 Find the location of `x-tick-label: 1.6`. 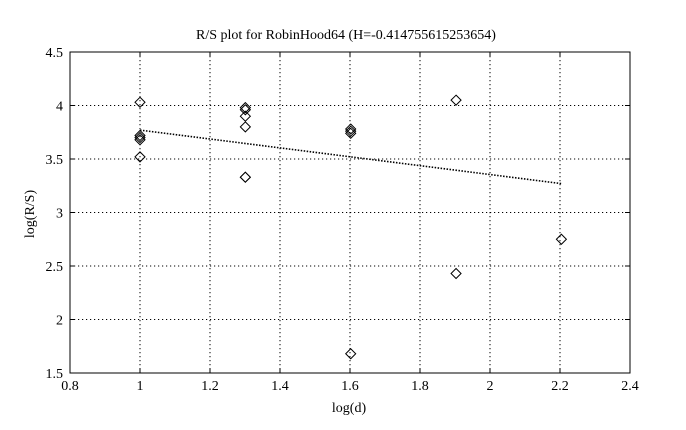

x-tick-label: 1.6 is located at coordinates (350, 386).